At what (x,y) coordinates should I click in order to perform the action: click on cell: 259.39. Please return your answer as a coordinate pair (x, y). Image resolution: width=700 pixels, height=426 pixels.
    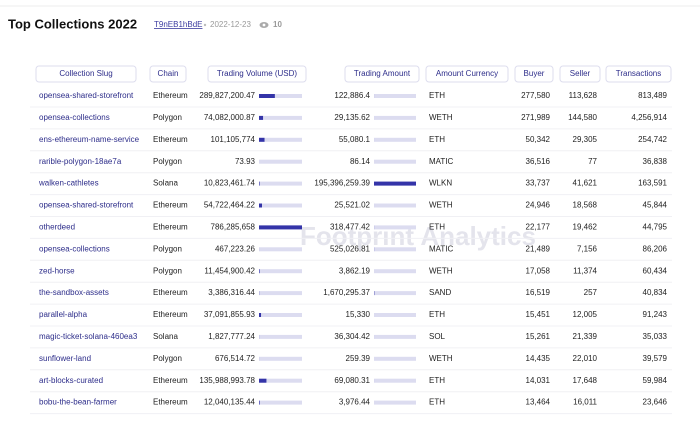
    Looking at the image, I should click on (358, 358).